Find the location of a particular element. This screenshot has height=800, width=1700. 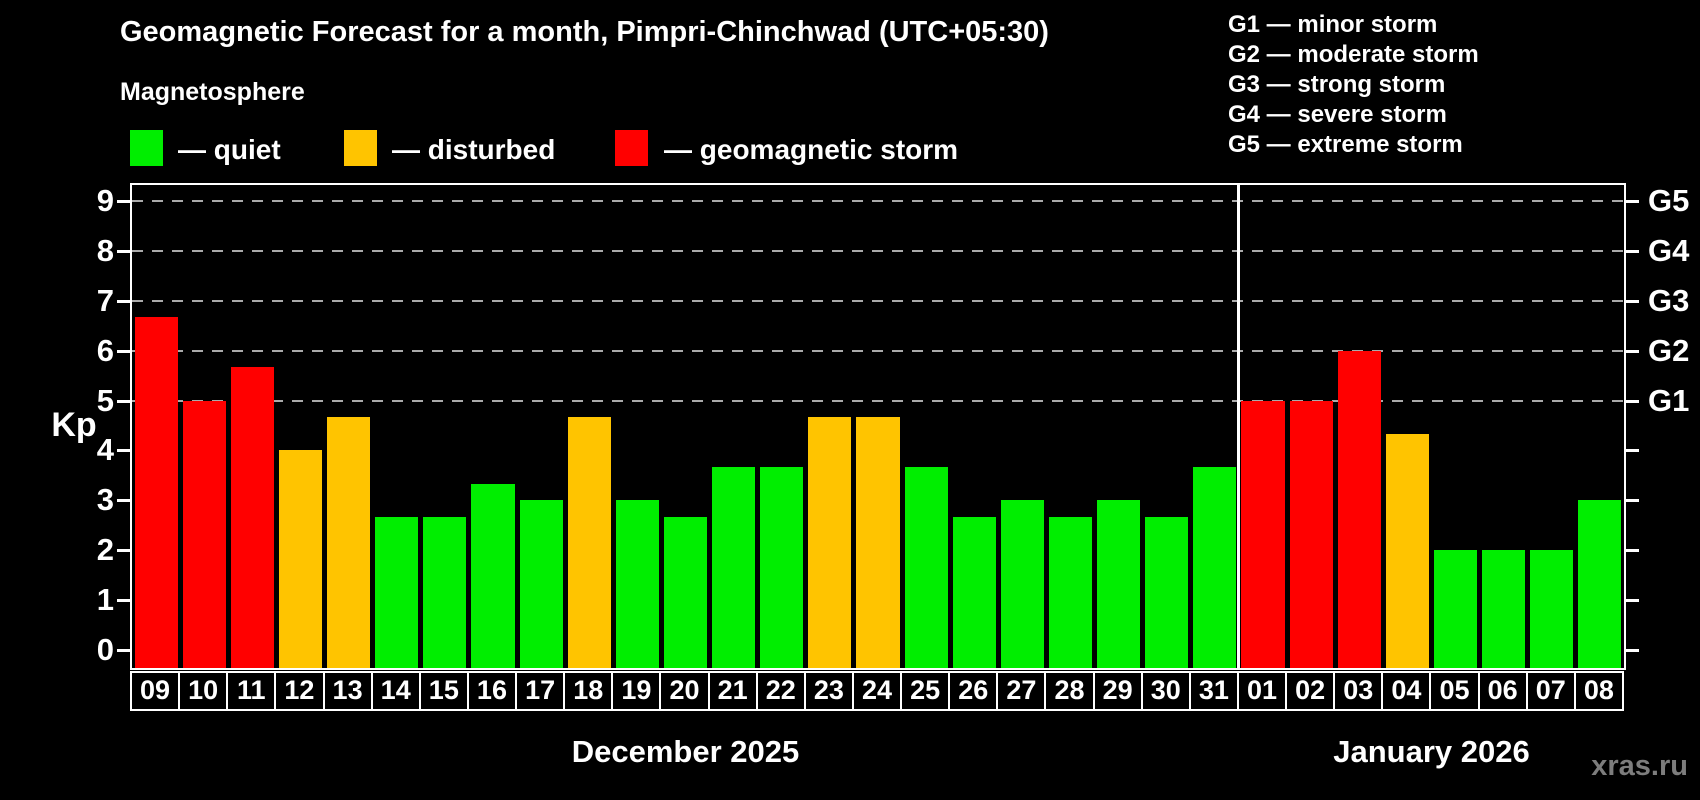

disturbed-color-swatch is located at coordinates (360, 148).